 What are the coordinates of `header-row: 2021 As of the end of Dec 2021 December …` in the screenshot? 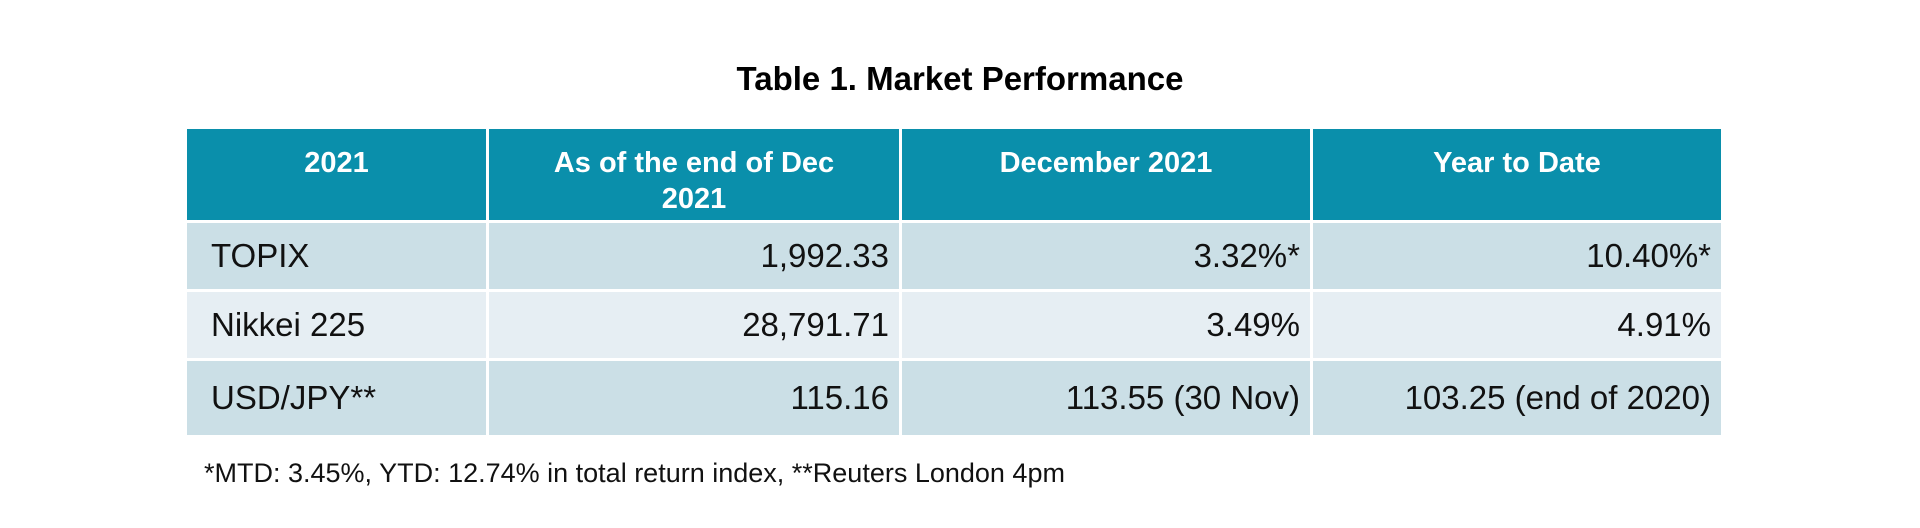 It's located at (954, 174).